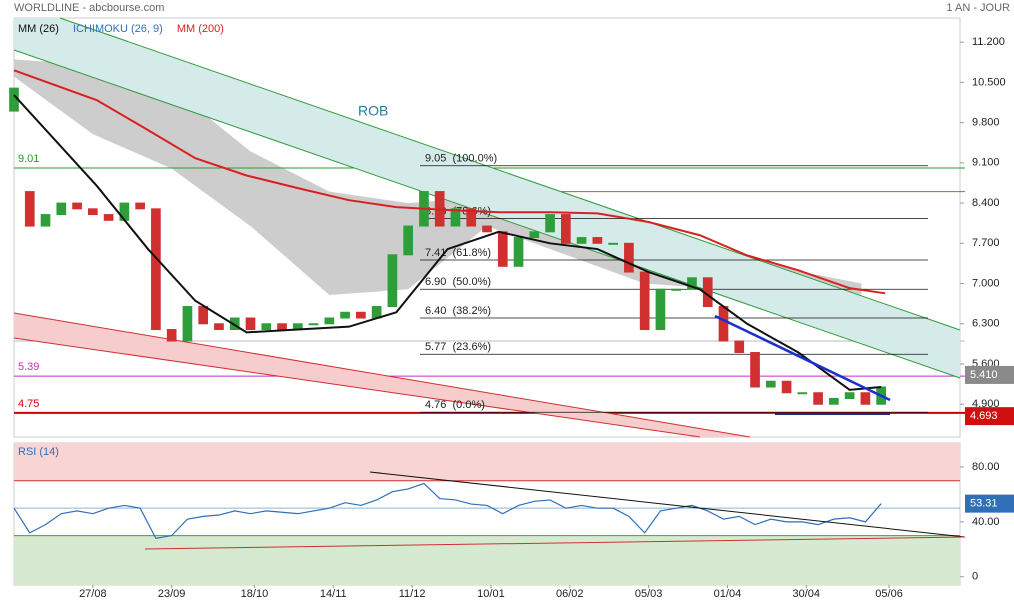  What do you see at coordinates (38, 452) in the screenshot?
I see `panel-title: RSI (14)` at bounding box center [38, 452].